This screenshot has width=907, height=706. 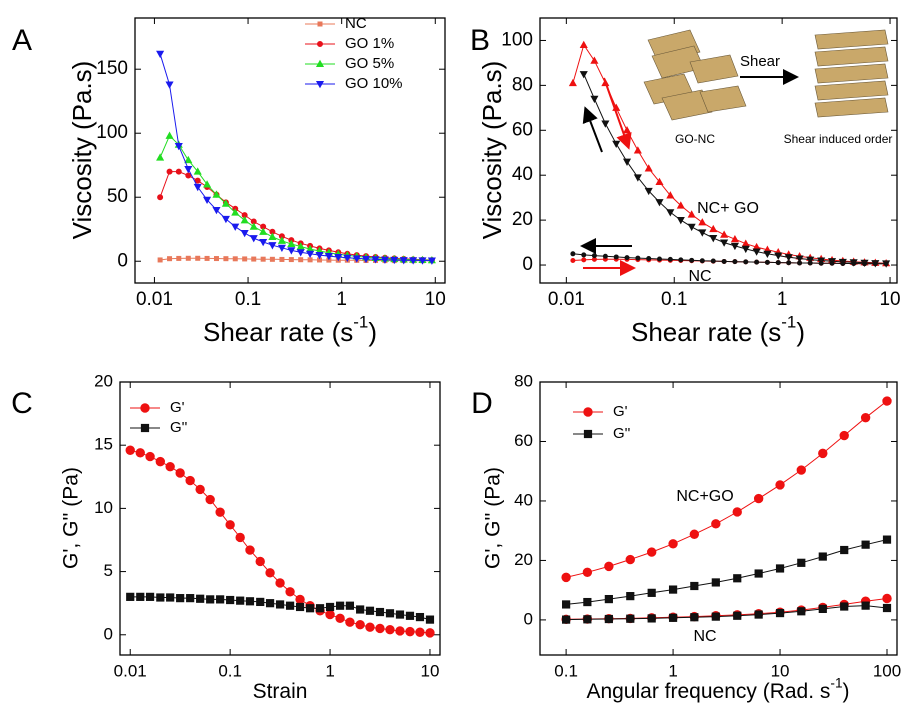 I want to click on annotation: Shear, so click(x=760, y=61).